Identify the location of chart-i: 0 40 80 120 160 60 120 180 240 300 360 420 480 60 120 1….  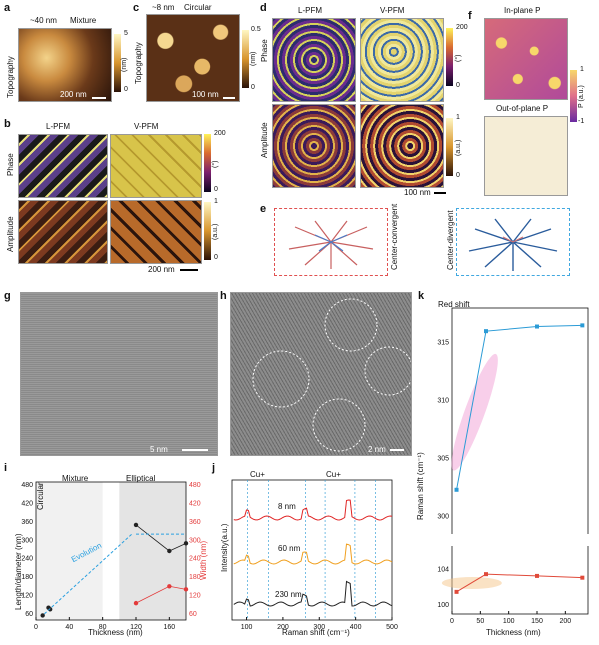
(111, 556).